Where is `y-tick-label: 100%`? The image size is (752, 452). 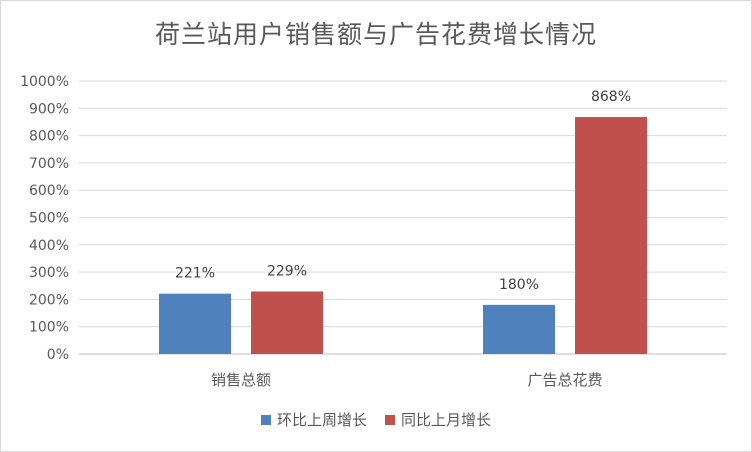
y-tick-label: 100% is located at coordinates (49, 328).